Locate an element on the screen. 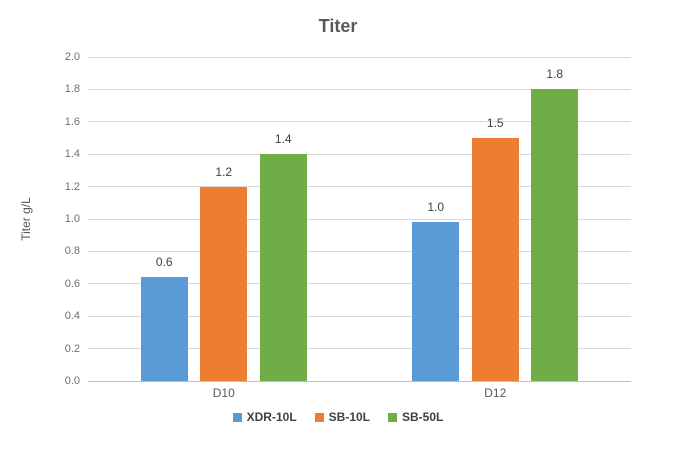  x-category-label-d10: D10 is located at coordinates (223, 393).